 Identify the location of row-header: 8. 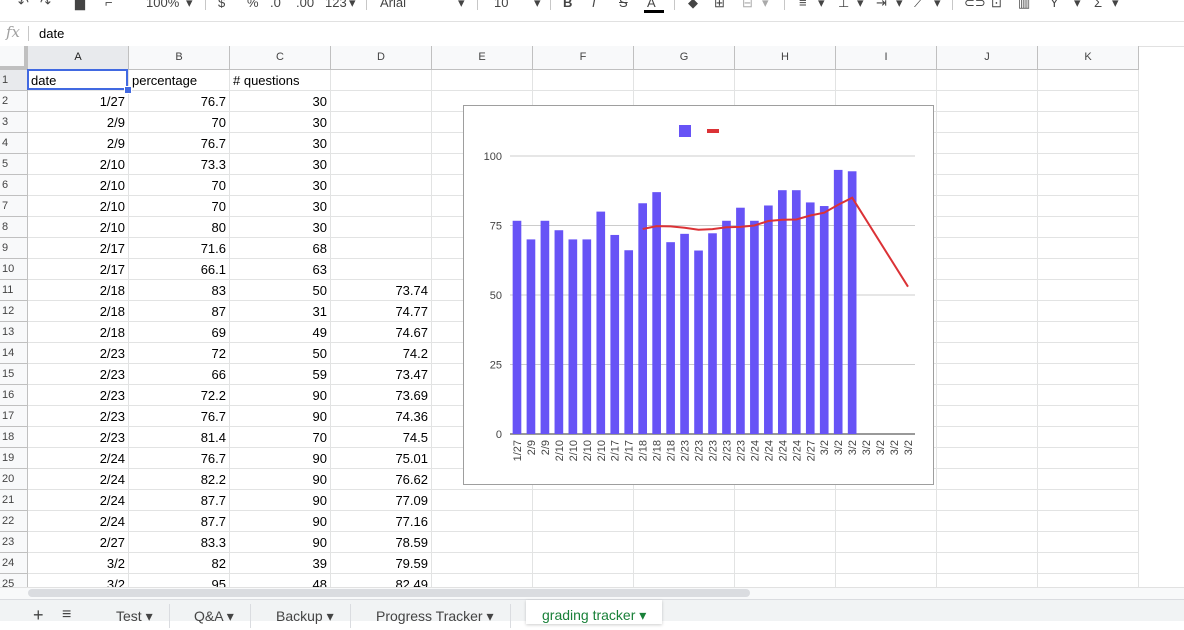
(14, 227).